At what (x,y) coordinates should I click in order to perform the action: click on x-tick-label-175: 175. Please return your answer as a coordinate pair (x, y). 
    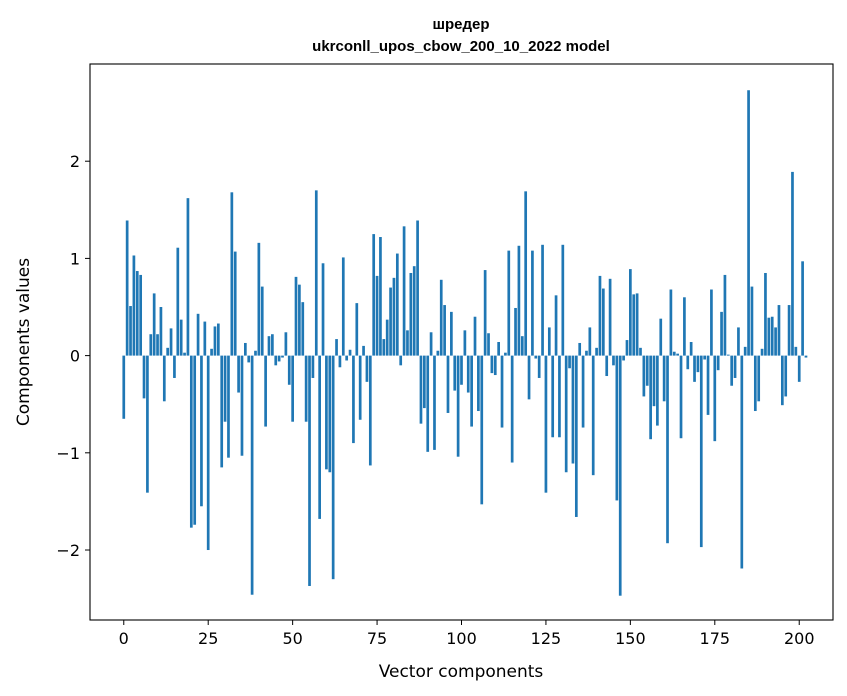
    Looking at the image, I should click on (715, 638).